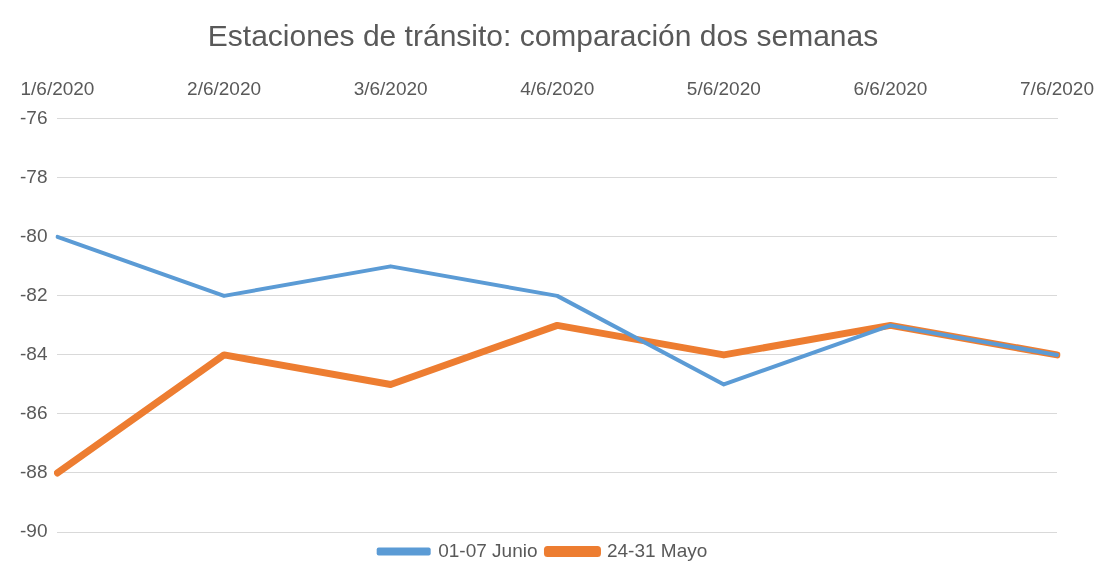  Describe the element at coordinates (1057, 88) in the screenshot. I see `x-tick-label: 7/6/2020` at that location.